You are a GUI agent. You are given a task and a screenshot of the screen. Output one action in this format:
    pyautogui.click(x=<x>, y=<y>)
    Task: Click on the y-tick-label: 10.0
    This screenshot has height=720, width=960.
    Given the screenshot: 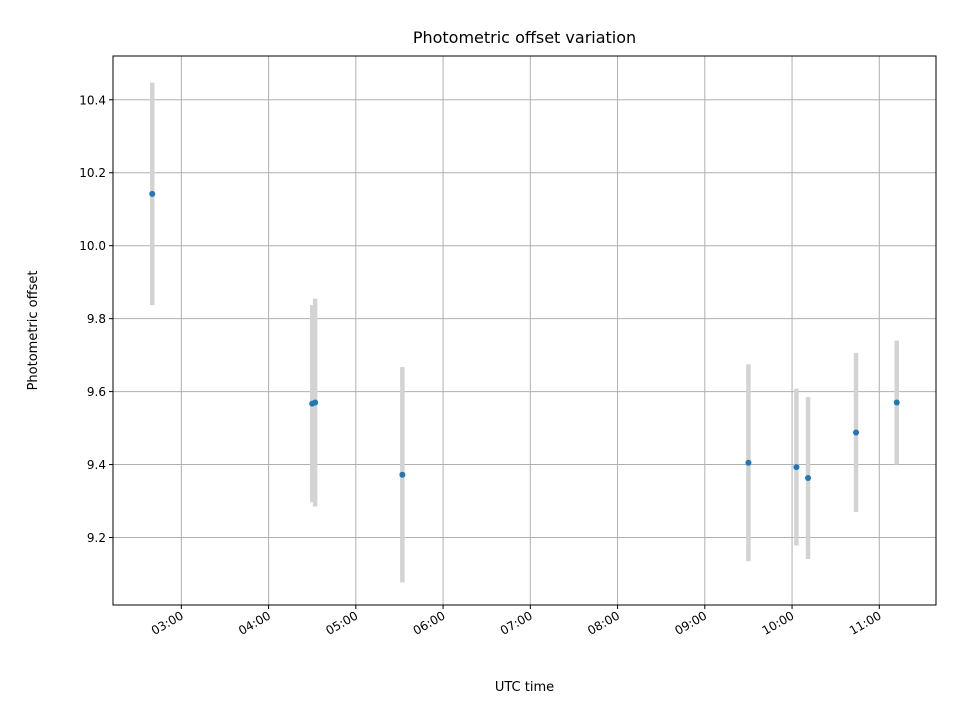 What is the action you would take?
    pyautogui.click(x=92, y=246)
    